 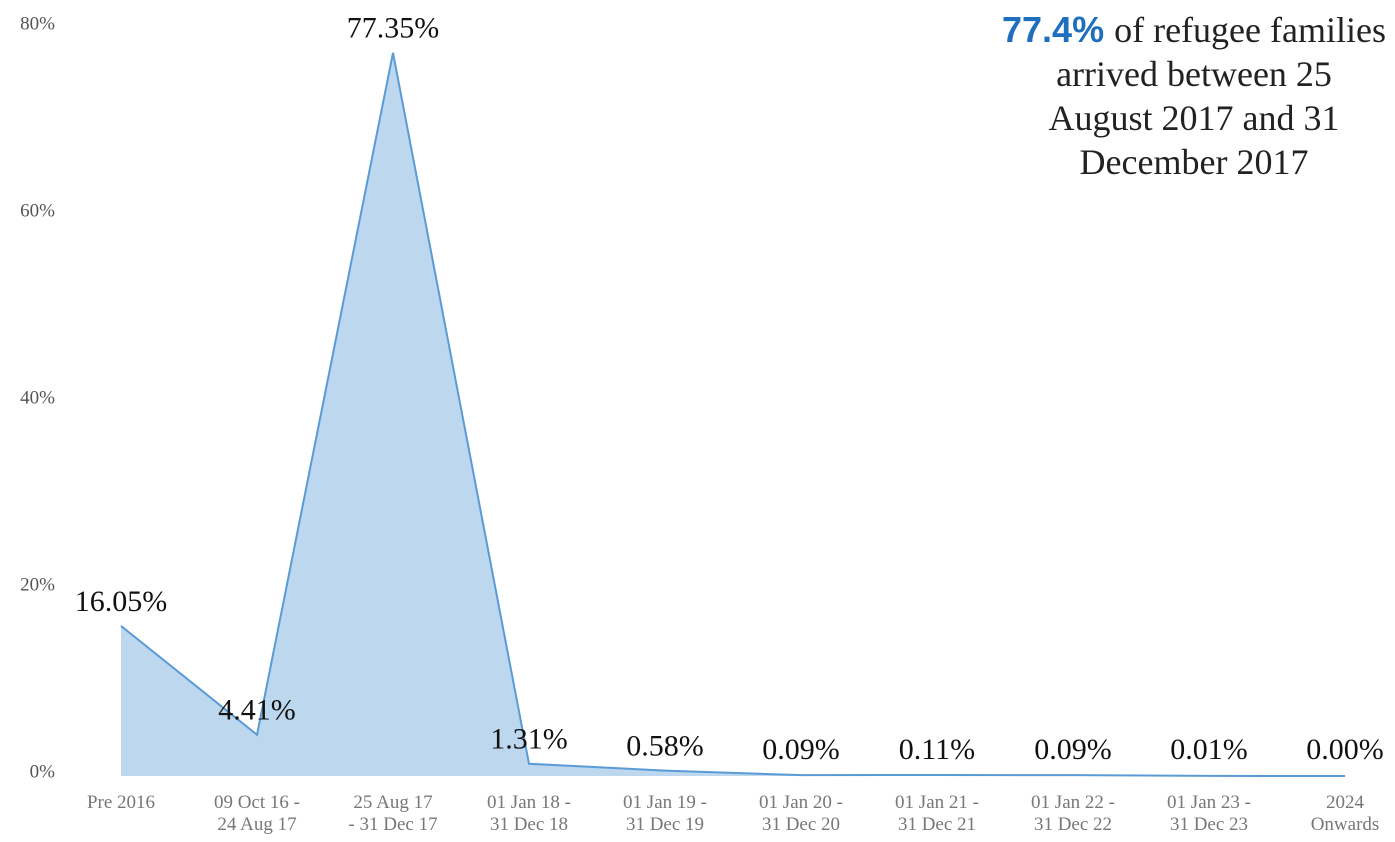 I want to click on x-tick-label: 01 Jan 19 - 31 Dec 19, so click(x=665, y=813).